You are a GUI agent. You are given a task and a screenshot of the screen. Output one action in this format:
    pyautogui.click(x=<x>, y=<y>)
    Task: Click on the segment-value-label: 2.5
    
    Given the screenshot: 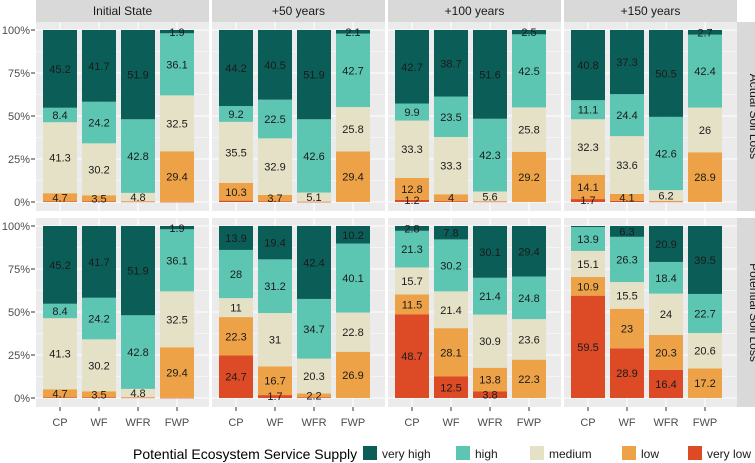 What is the action you would take?
    pyautogui.click(x=528, y=33)
    